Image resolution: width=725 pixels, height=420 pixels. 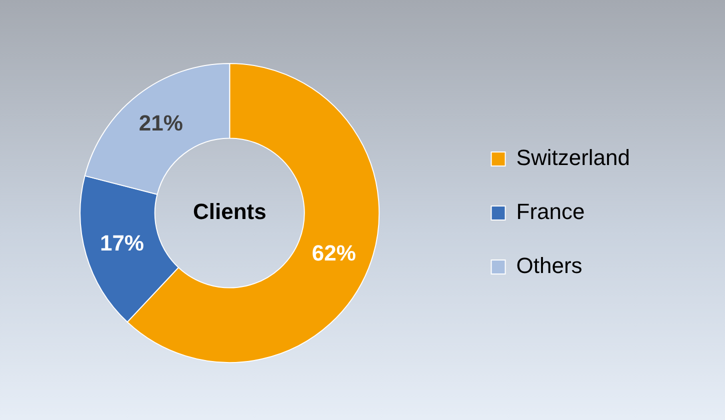 I want to click on data-label: 17%, so click(x=122, y=243).